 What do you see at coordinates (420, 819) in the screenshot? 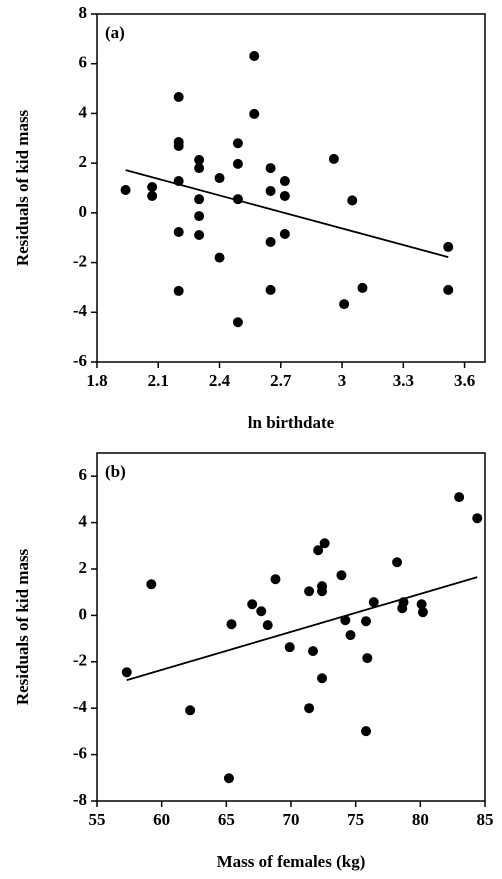
I see `x-tick-label: 80` at bounding box center [420, 819].